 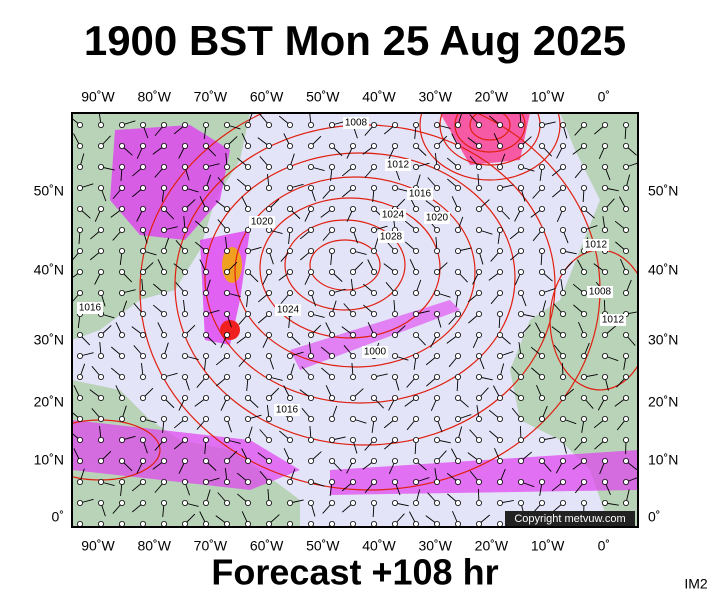 I want to click on isobar-label: 1024, so click(x=288, y=310).